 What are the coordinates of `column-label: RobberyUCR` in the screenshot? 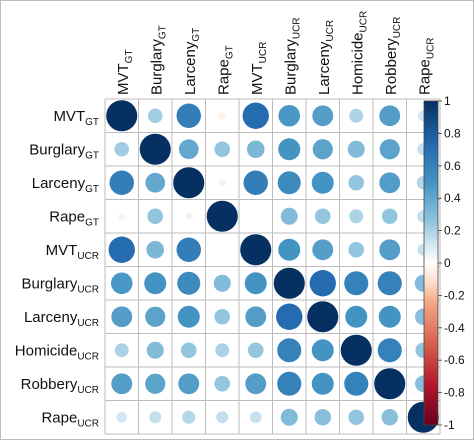 It's located at (393, 56).